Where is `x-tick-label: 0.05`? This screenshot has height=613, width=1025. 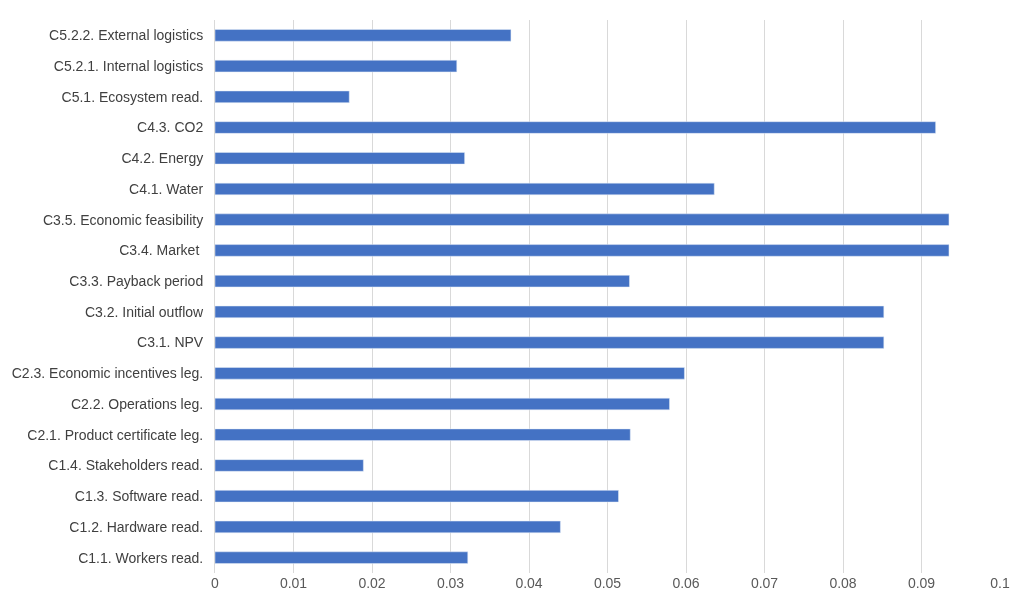 x-tick-label: 0.05 is located at coordinates (607, 583).